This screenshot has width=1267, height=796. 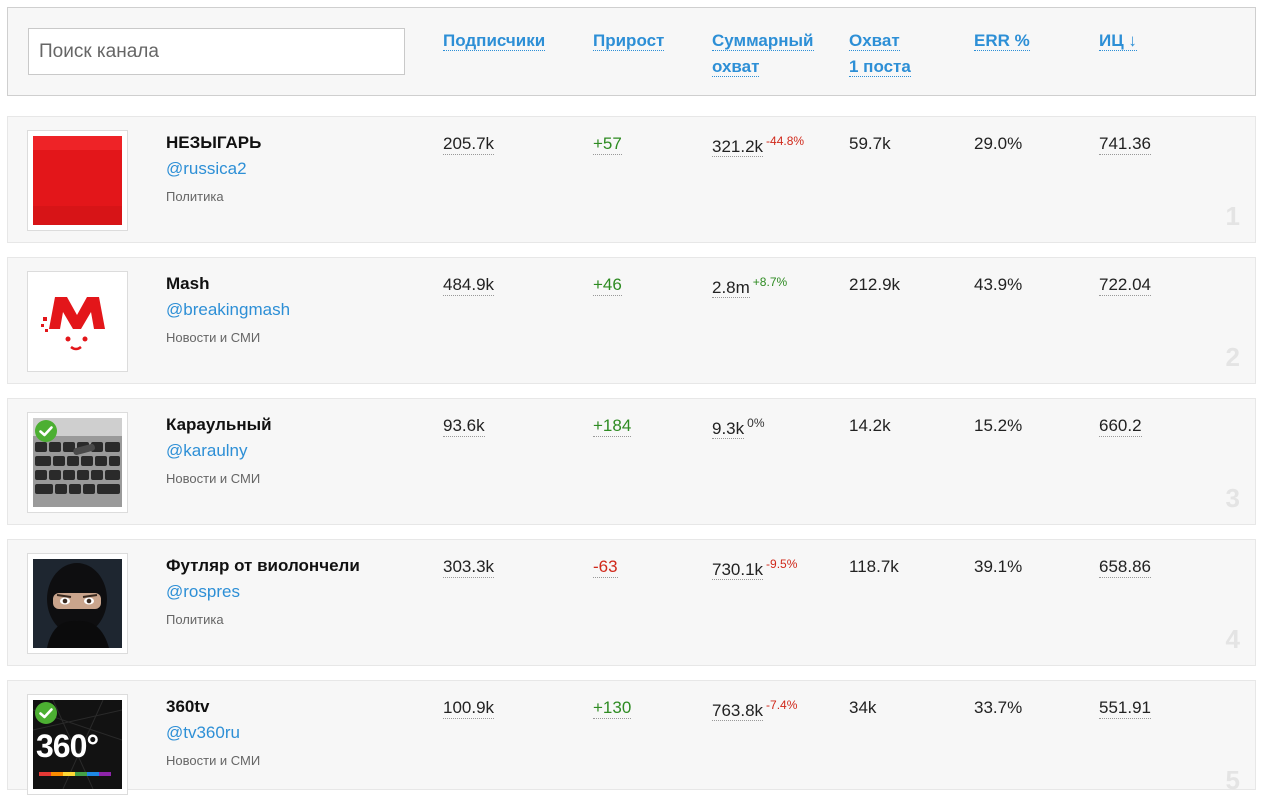 I want to click on rank-number: 5, so click(x=1232, y=780).